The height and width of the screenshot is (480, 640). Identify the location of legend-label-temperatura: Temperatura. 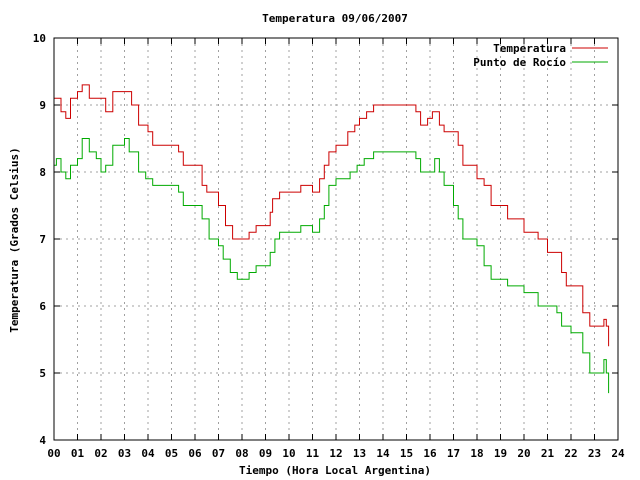
(529, 48).